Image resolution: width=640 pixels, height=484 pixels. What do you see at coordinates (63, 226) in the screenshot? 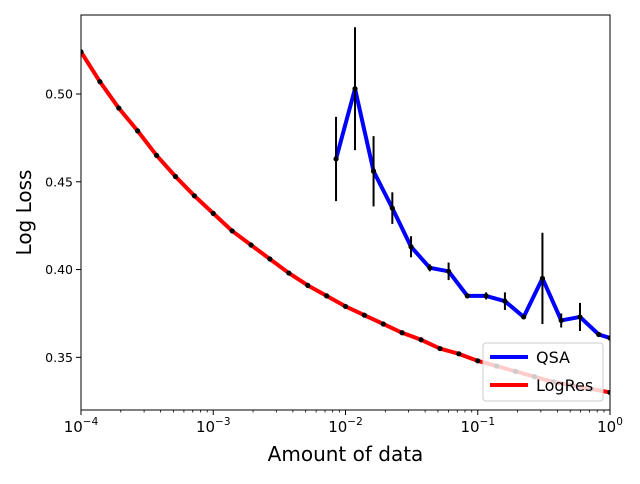
I see `y-ticks: 0.35 0.40 0.45 0.50` at bounding box center [63, 226].